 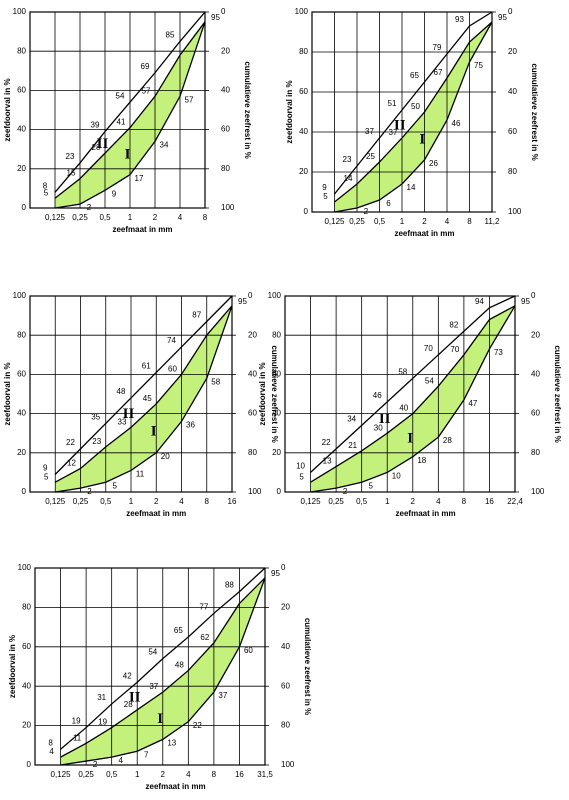 What do you see at coordinates (392, 103) in the screenshot?
I see `value-label: 51` at bounding box center [392, 103].